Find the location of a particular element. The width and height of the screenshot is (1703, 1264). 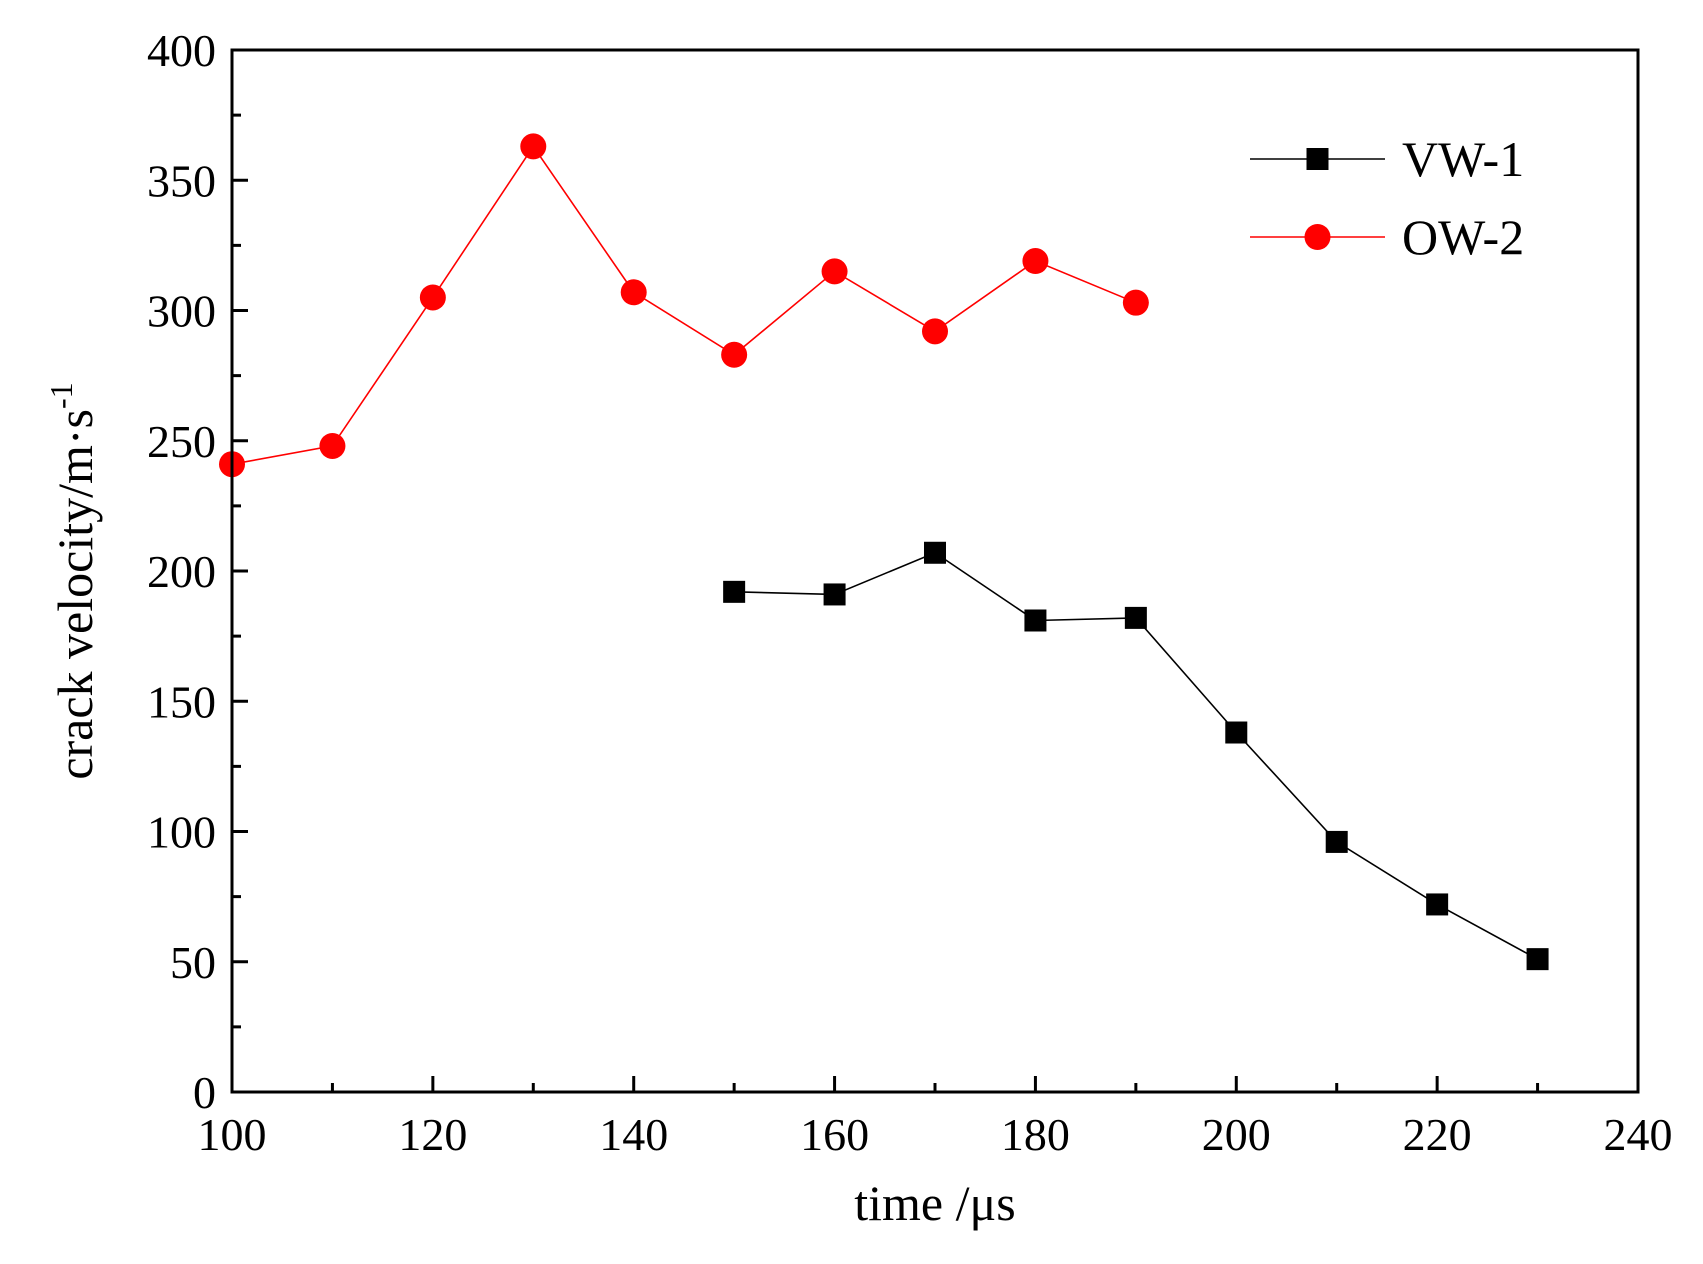

y-tick-label: 350 is located at coordinates (181, 180).